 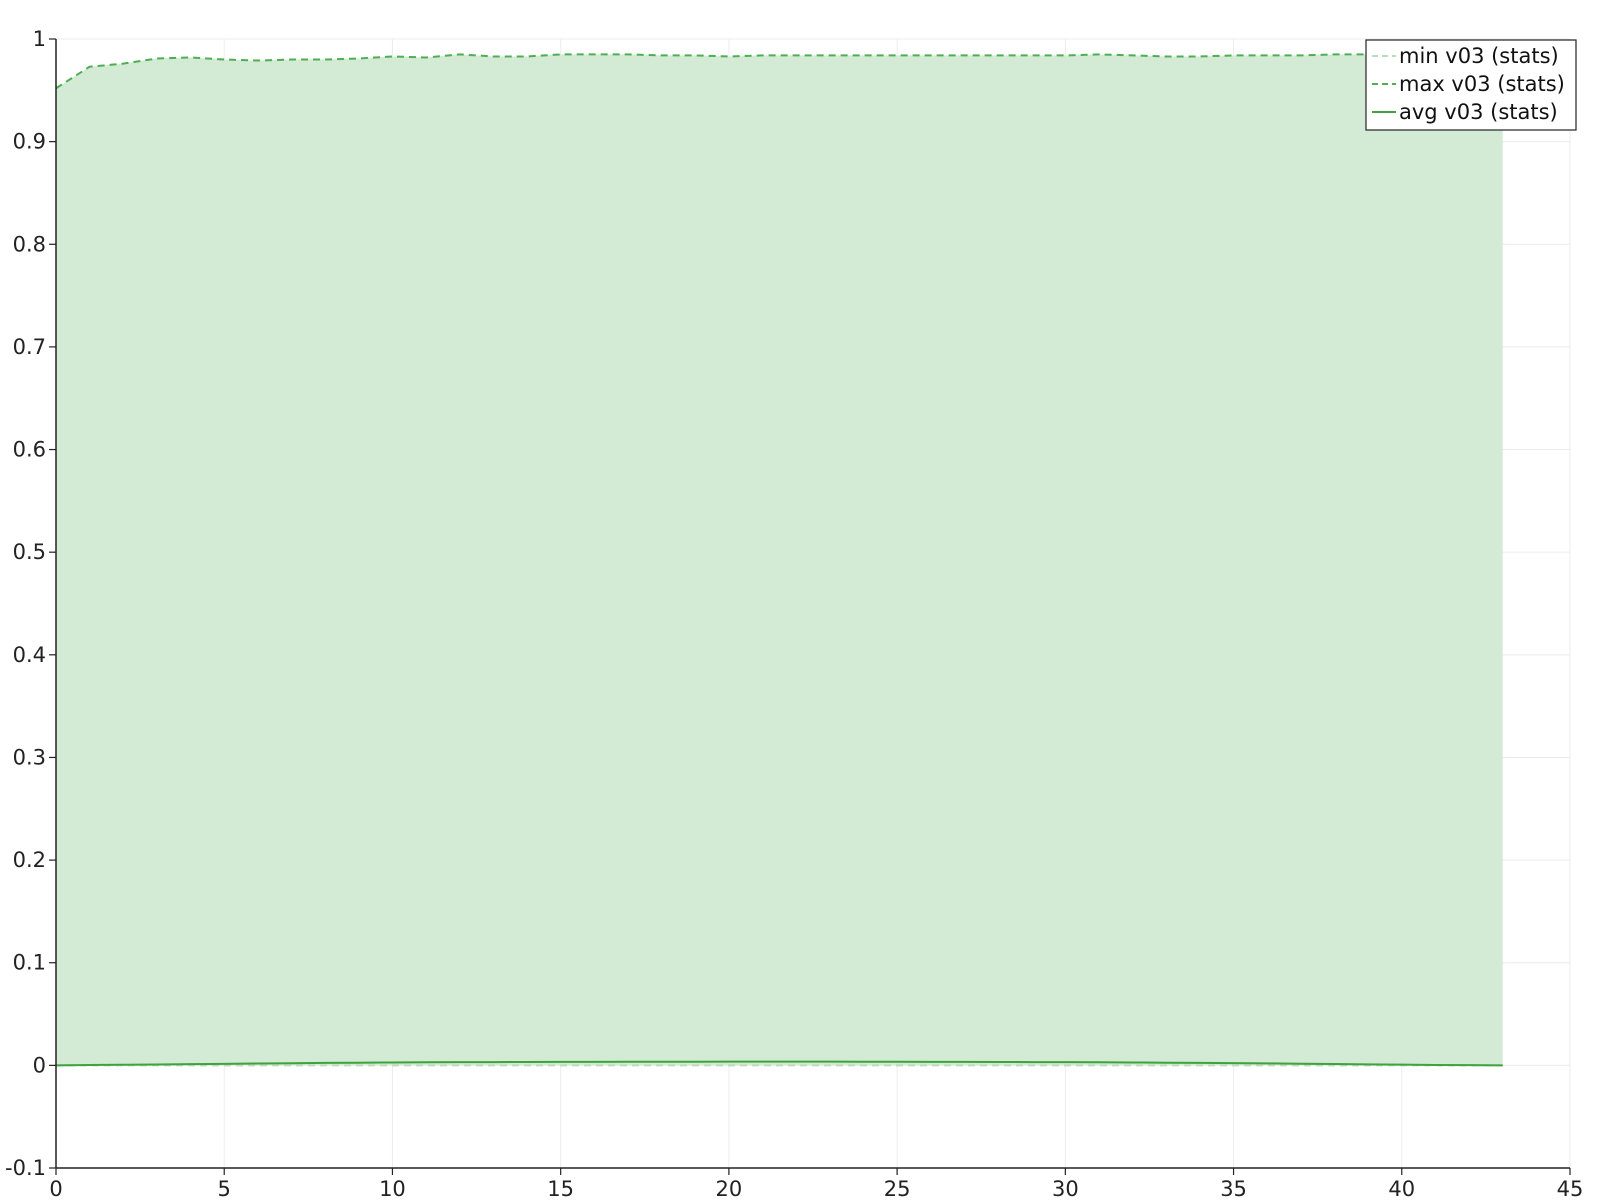 What do you see at coordinates (779, 71) in the screenshot?
I see `series-line-max` at bounding box center [779, 71].